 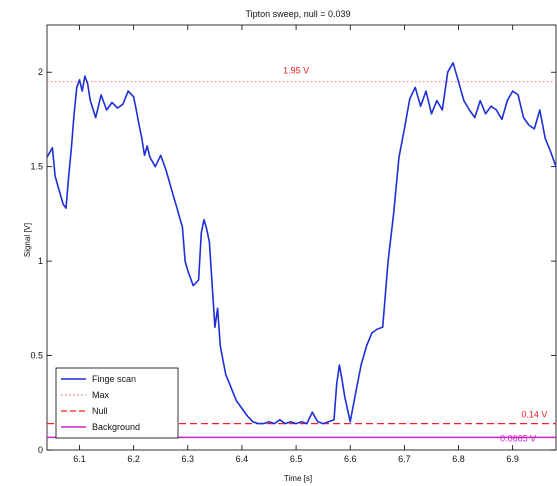 What do you see at coordinates (40, 450) in the screenshot?
I see `y-tick-label: 0` at bounding box center [40, 450].